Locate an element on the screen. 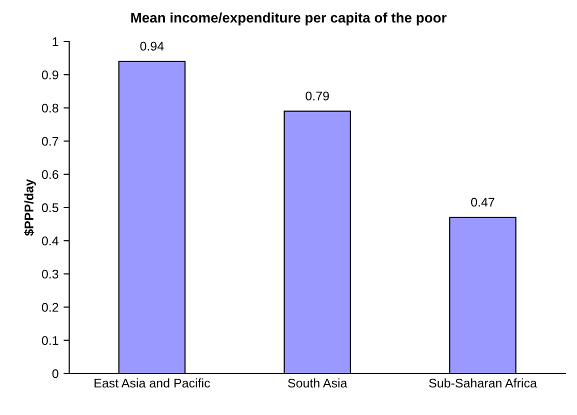 This screenshot has width=577, height=415. y-tick-label: 0.5 is located at coordinates (50, 207).